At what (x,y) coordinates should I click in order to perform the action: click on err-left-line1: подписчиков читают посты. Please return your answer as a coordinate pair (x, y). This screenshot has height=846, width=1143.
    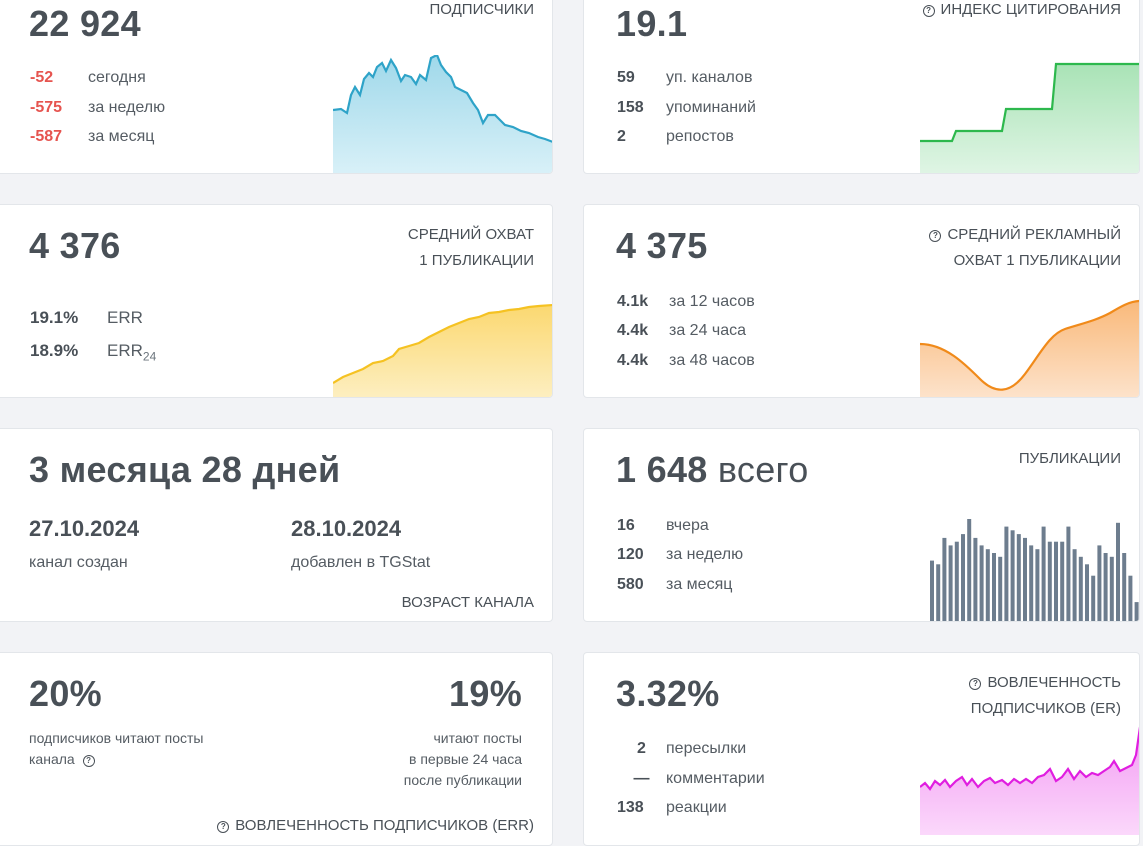
    Looking at the image, I should click on (116, 738).